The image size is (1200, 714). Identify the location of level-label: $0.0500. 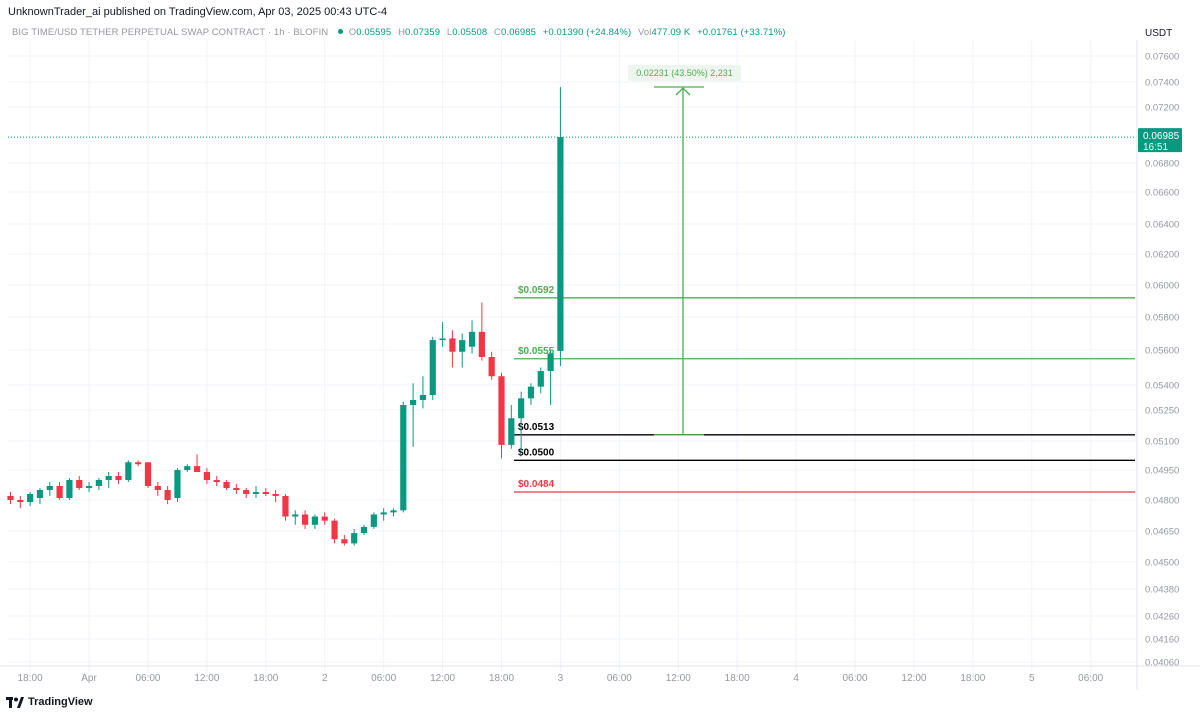
(536, 452).